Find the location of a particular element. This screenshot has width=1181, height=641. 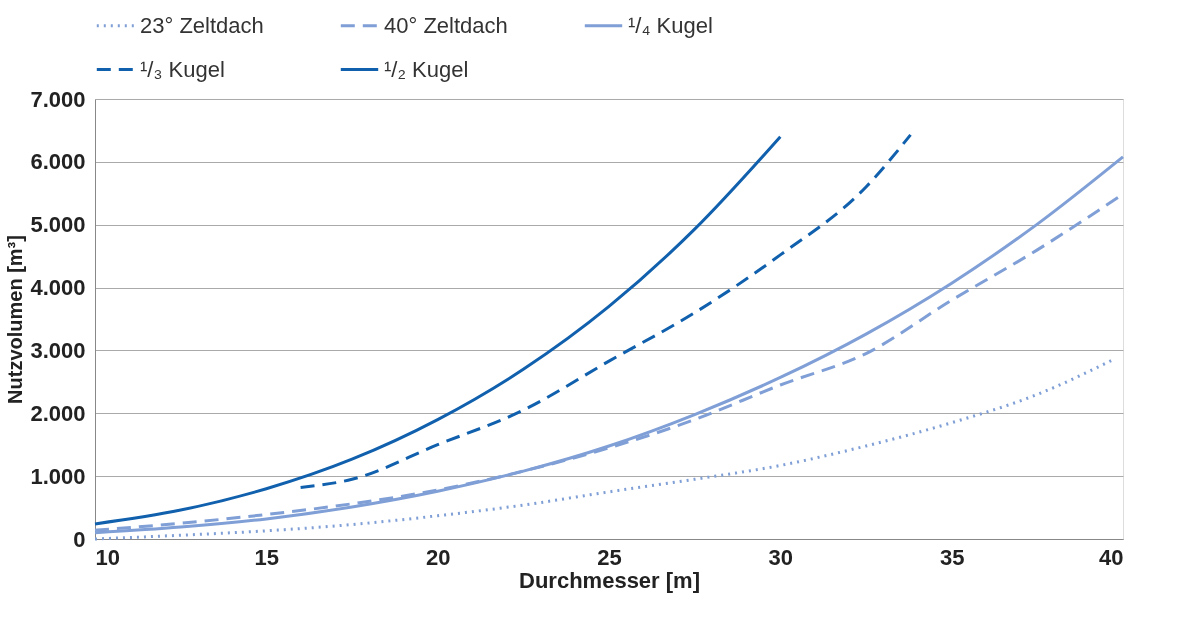

x-axis-title: Durchmesser [m] is located at coordinates (609, 580).